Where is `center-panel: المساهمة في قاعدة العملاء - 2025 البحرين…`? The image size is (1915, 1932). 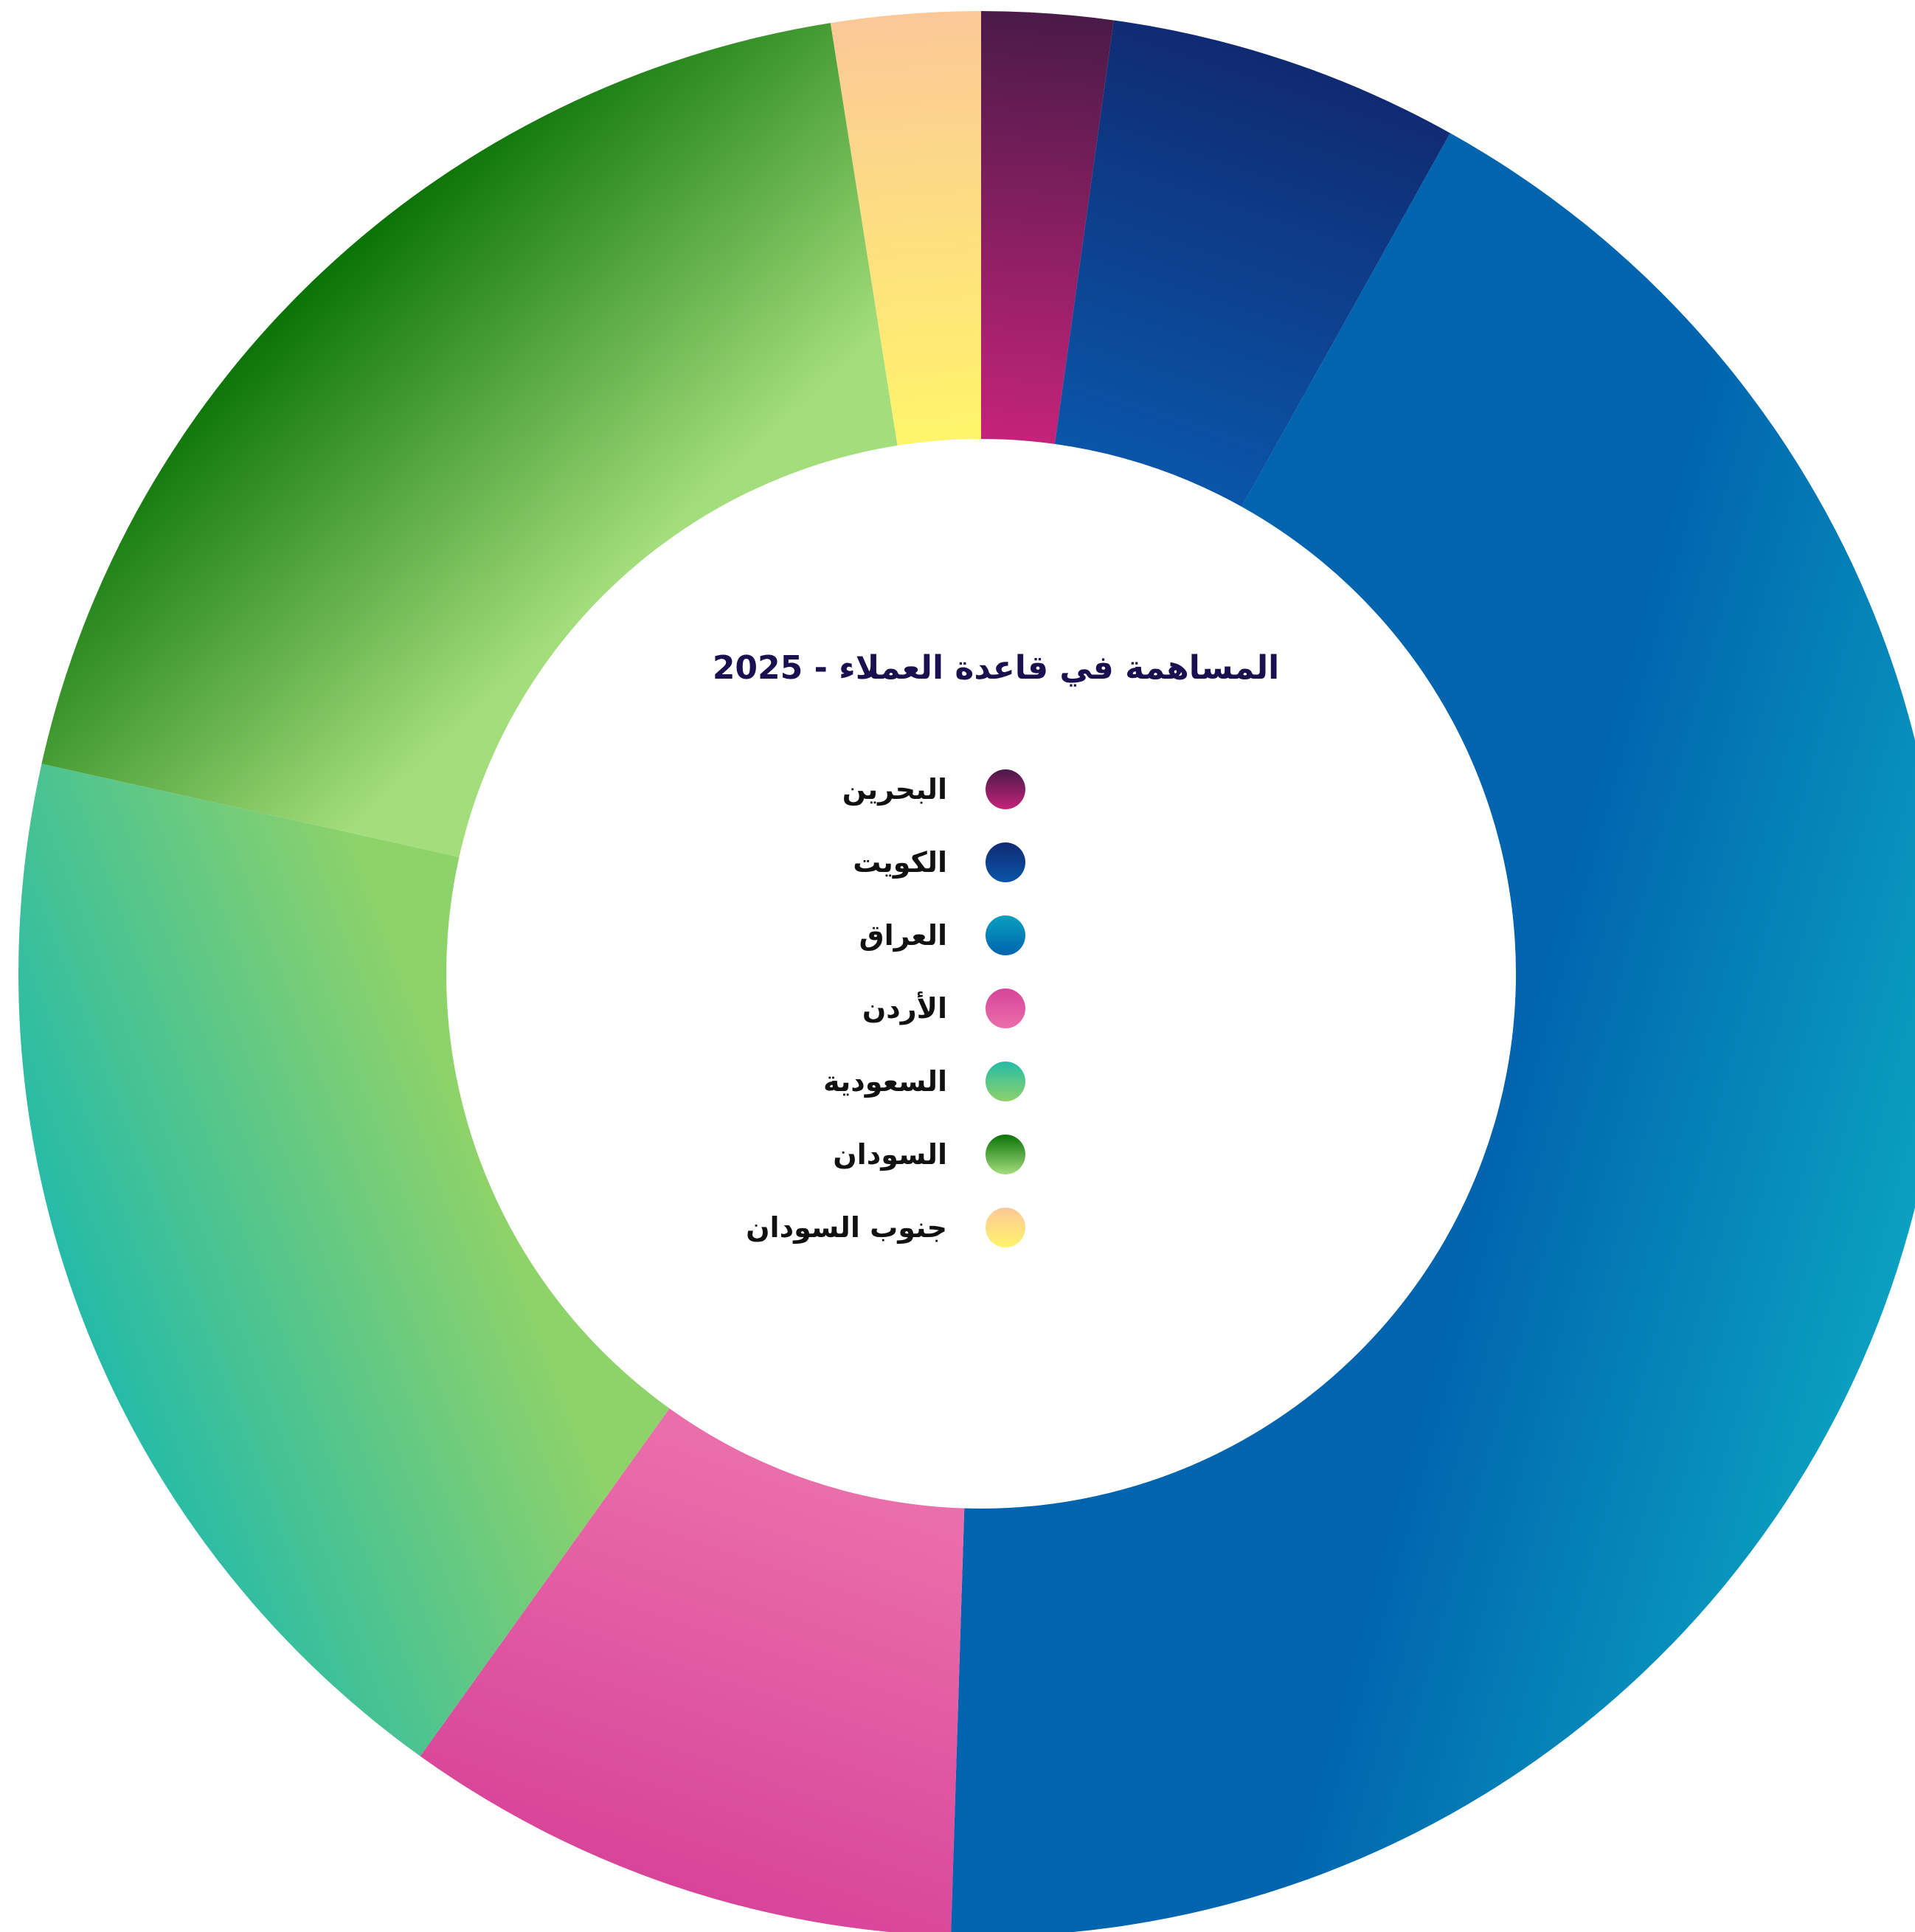
center-panel: المساهمة في قاعدة العملاء - 2025 البحرين… is located at coordinates (996, 966).